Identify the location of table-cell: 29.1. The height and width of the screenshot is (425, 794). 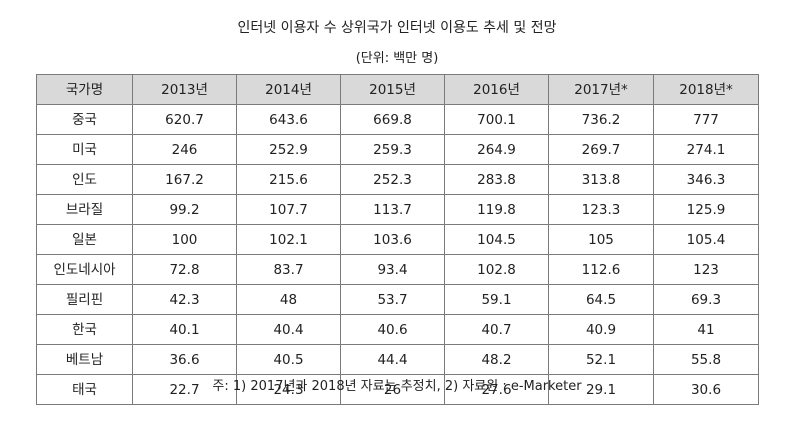
(601, 389).